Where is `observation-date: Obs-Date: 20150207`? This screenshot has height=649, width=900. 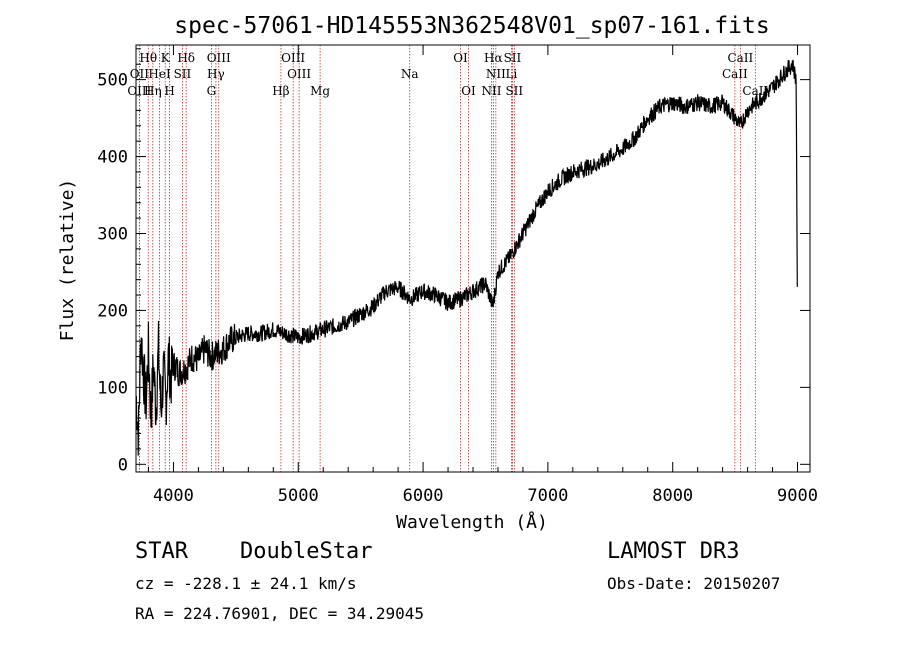
observation-date: Obs-Date: 20150207 is located at coordinates (693, 583).